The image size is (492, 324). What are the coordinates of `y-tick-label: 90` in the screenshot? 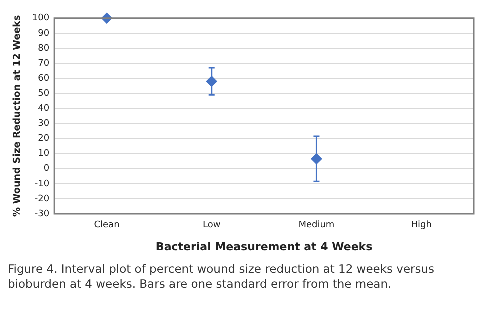 It's located at (44, 33).